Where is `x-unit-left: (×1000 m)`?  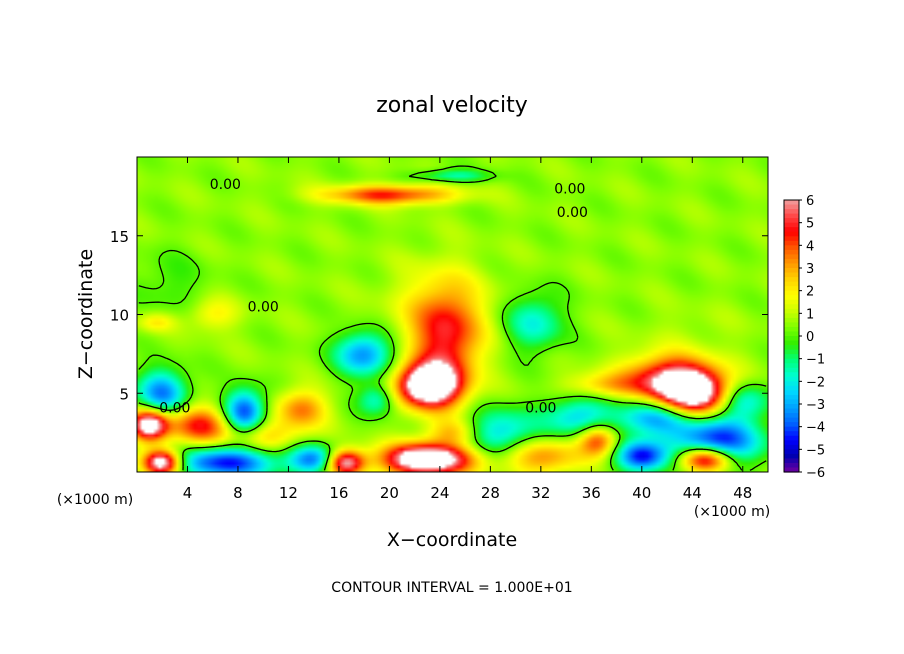
x-unit-left: (×1000 m) is located at coordinates (95, 500).